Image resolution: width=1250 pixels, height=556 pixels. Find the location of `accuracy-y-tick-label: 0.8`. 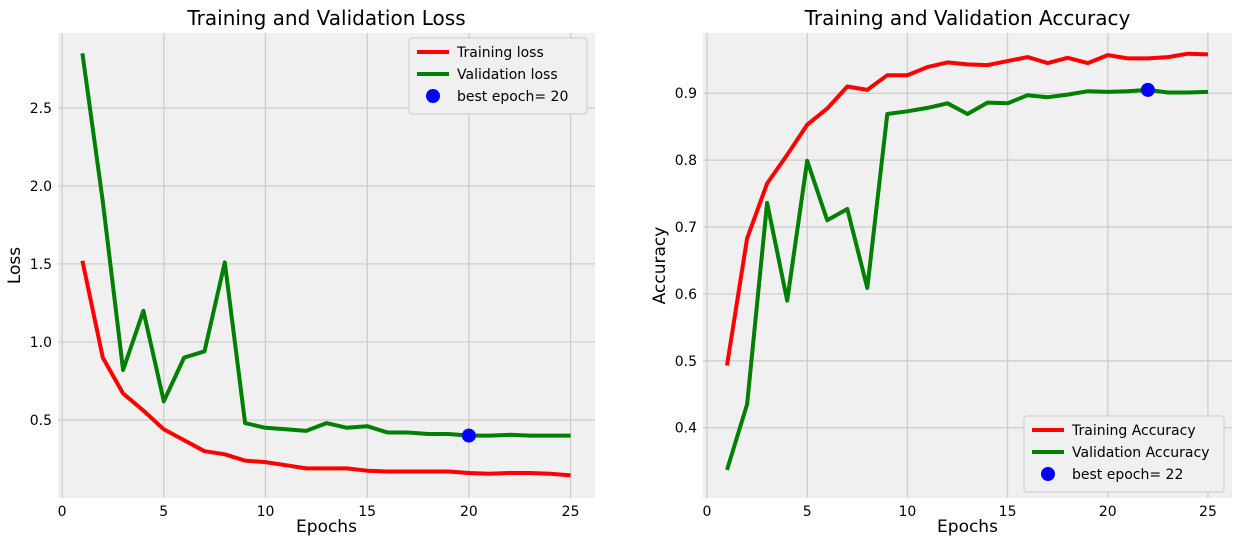

accuracy-y-tick-label: 0.8 is located at coordinates (686, 161).